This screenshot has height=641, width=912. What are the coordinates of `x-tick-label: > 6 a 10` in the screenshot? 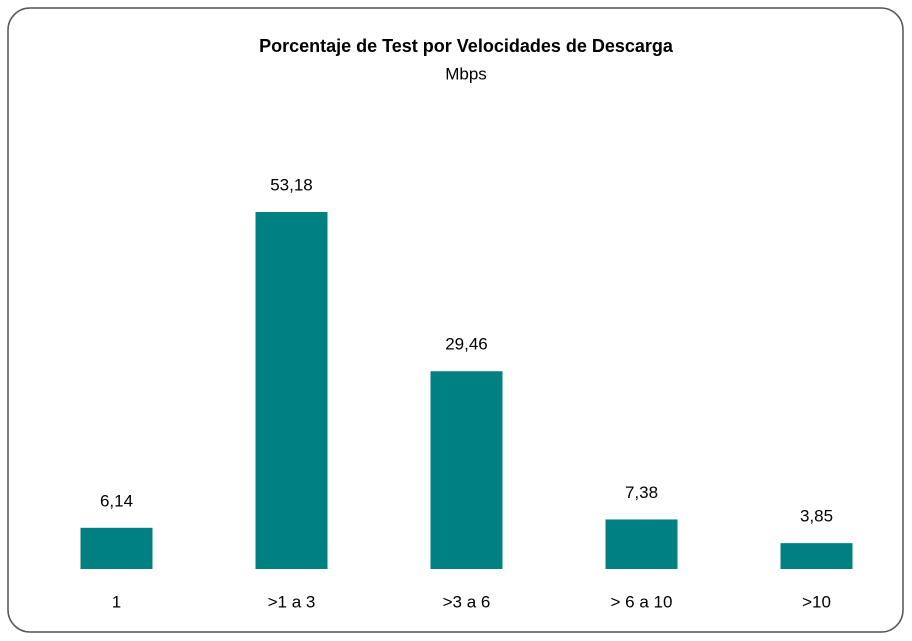 It's located at (642, 601).